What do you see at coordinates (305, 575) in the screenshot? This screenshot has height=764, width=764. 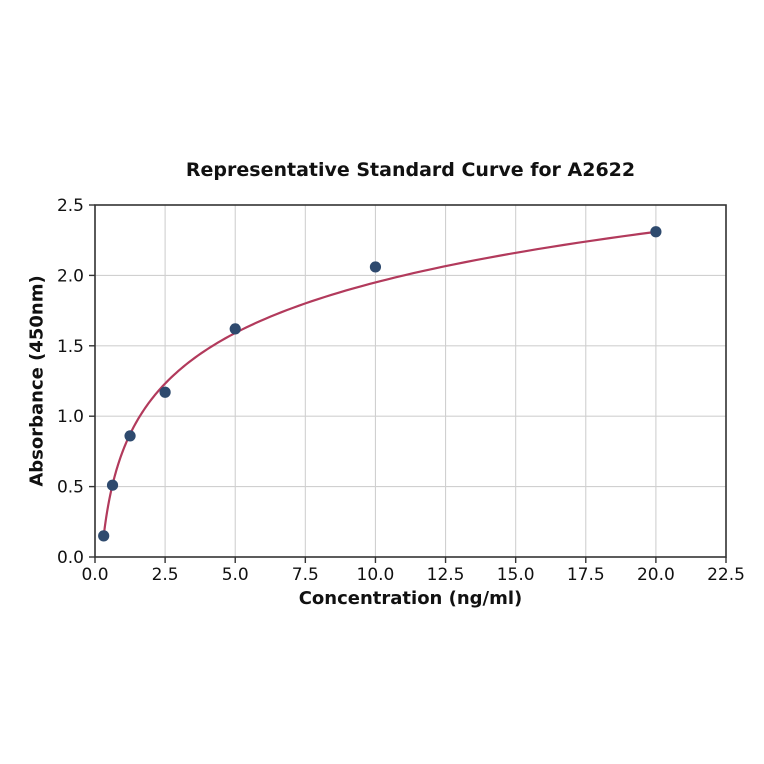 I see `x-tick-label: 7.5` at bounding box center [305, 575].